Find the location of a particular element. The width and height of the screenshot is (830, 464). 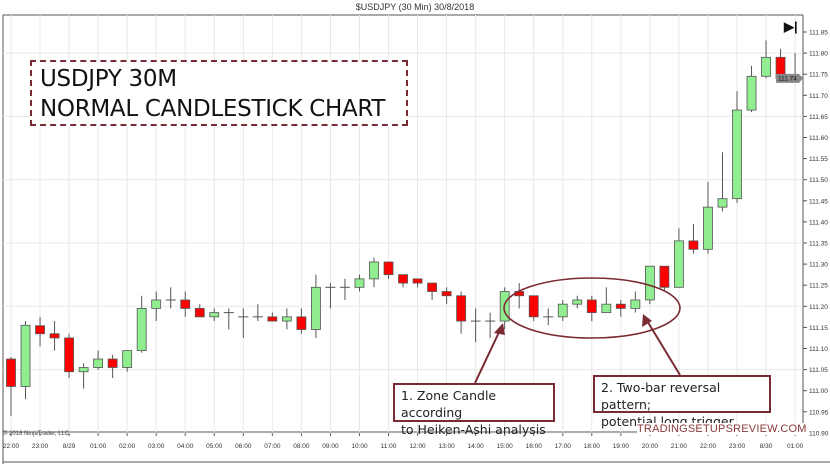

y-tick-label: 110.95 is located at coordinates (819, 412).